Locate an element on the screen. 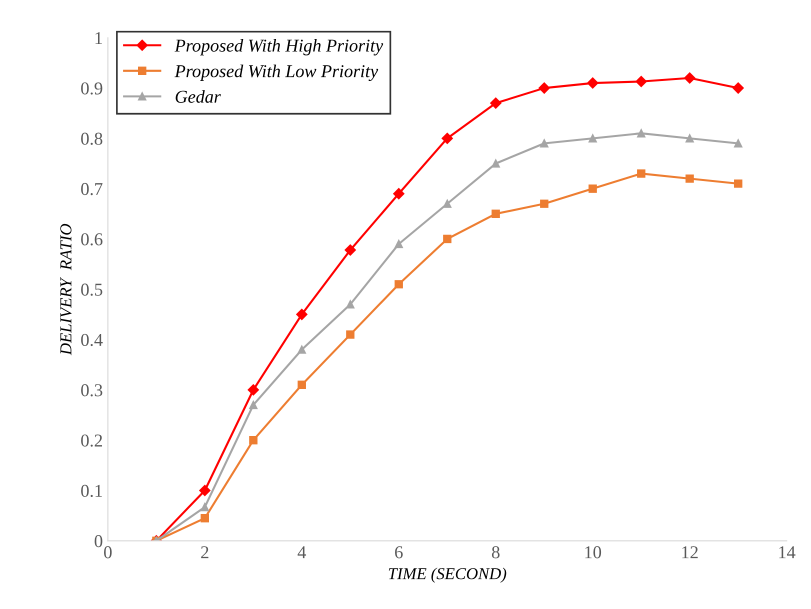 The image size is (811, 609). y-tick-label: 0.5 is located at coordinates (91, 290).